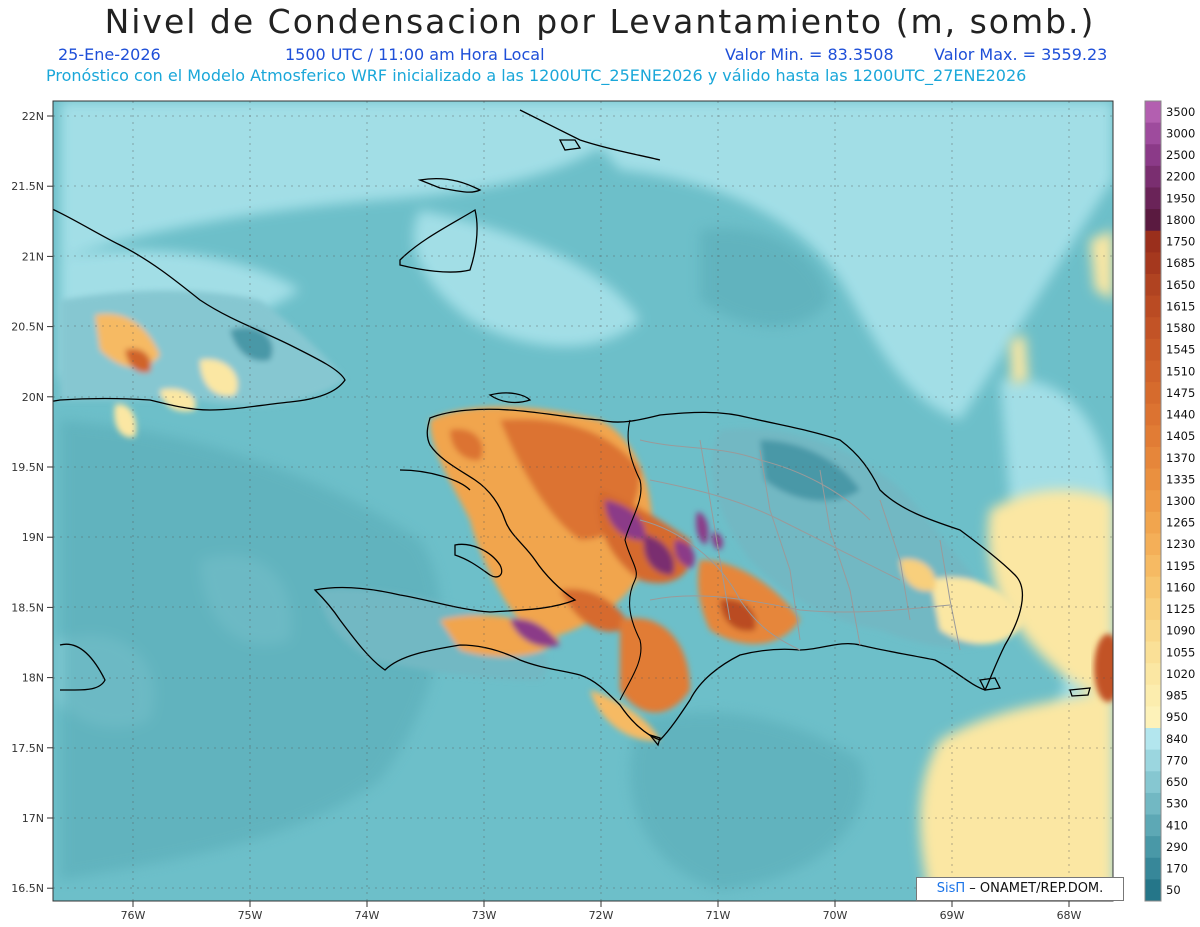  Describe the element at coordinates (1177, 847) in the screenshot. I see `colorbar-label: 290` at that location.